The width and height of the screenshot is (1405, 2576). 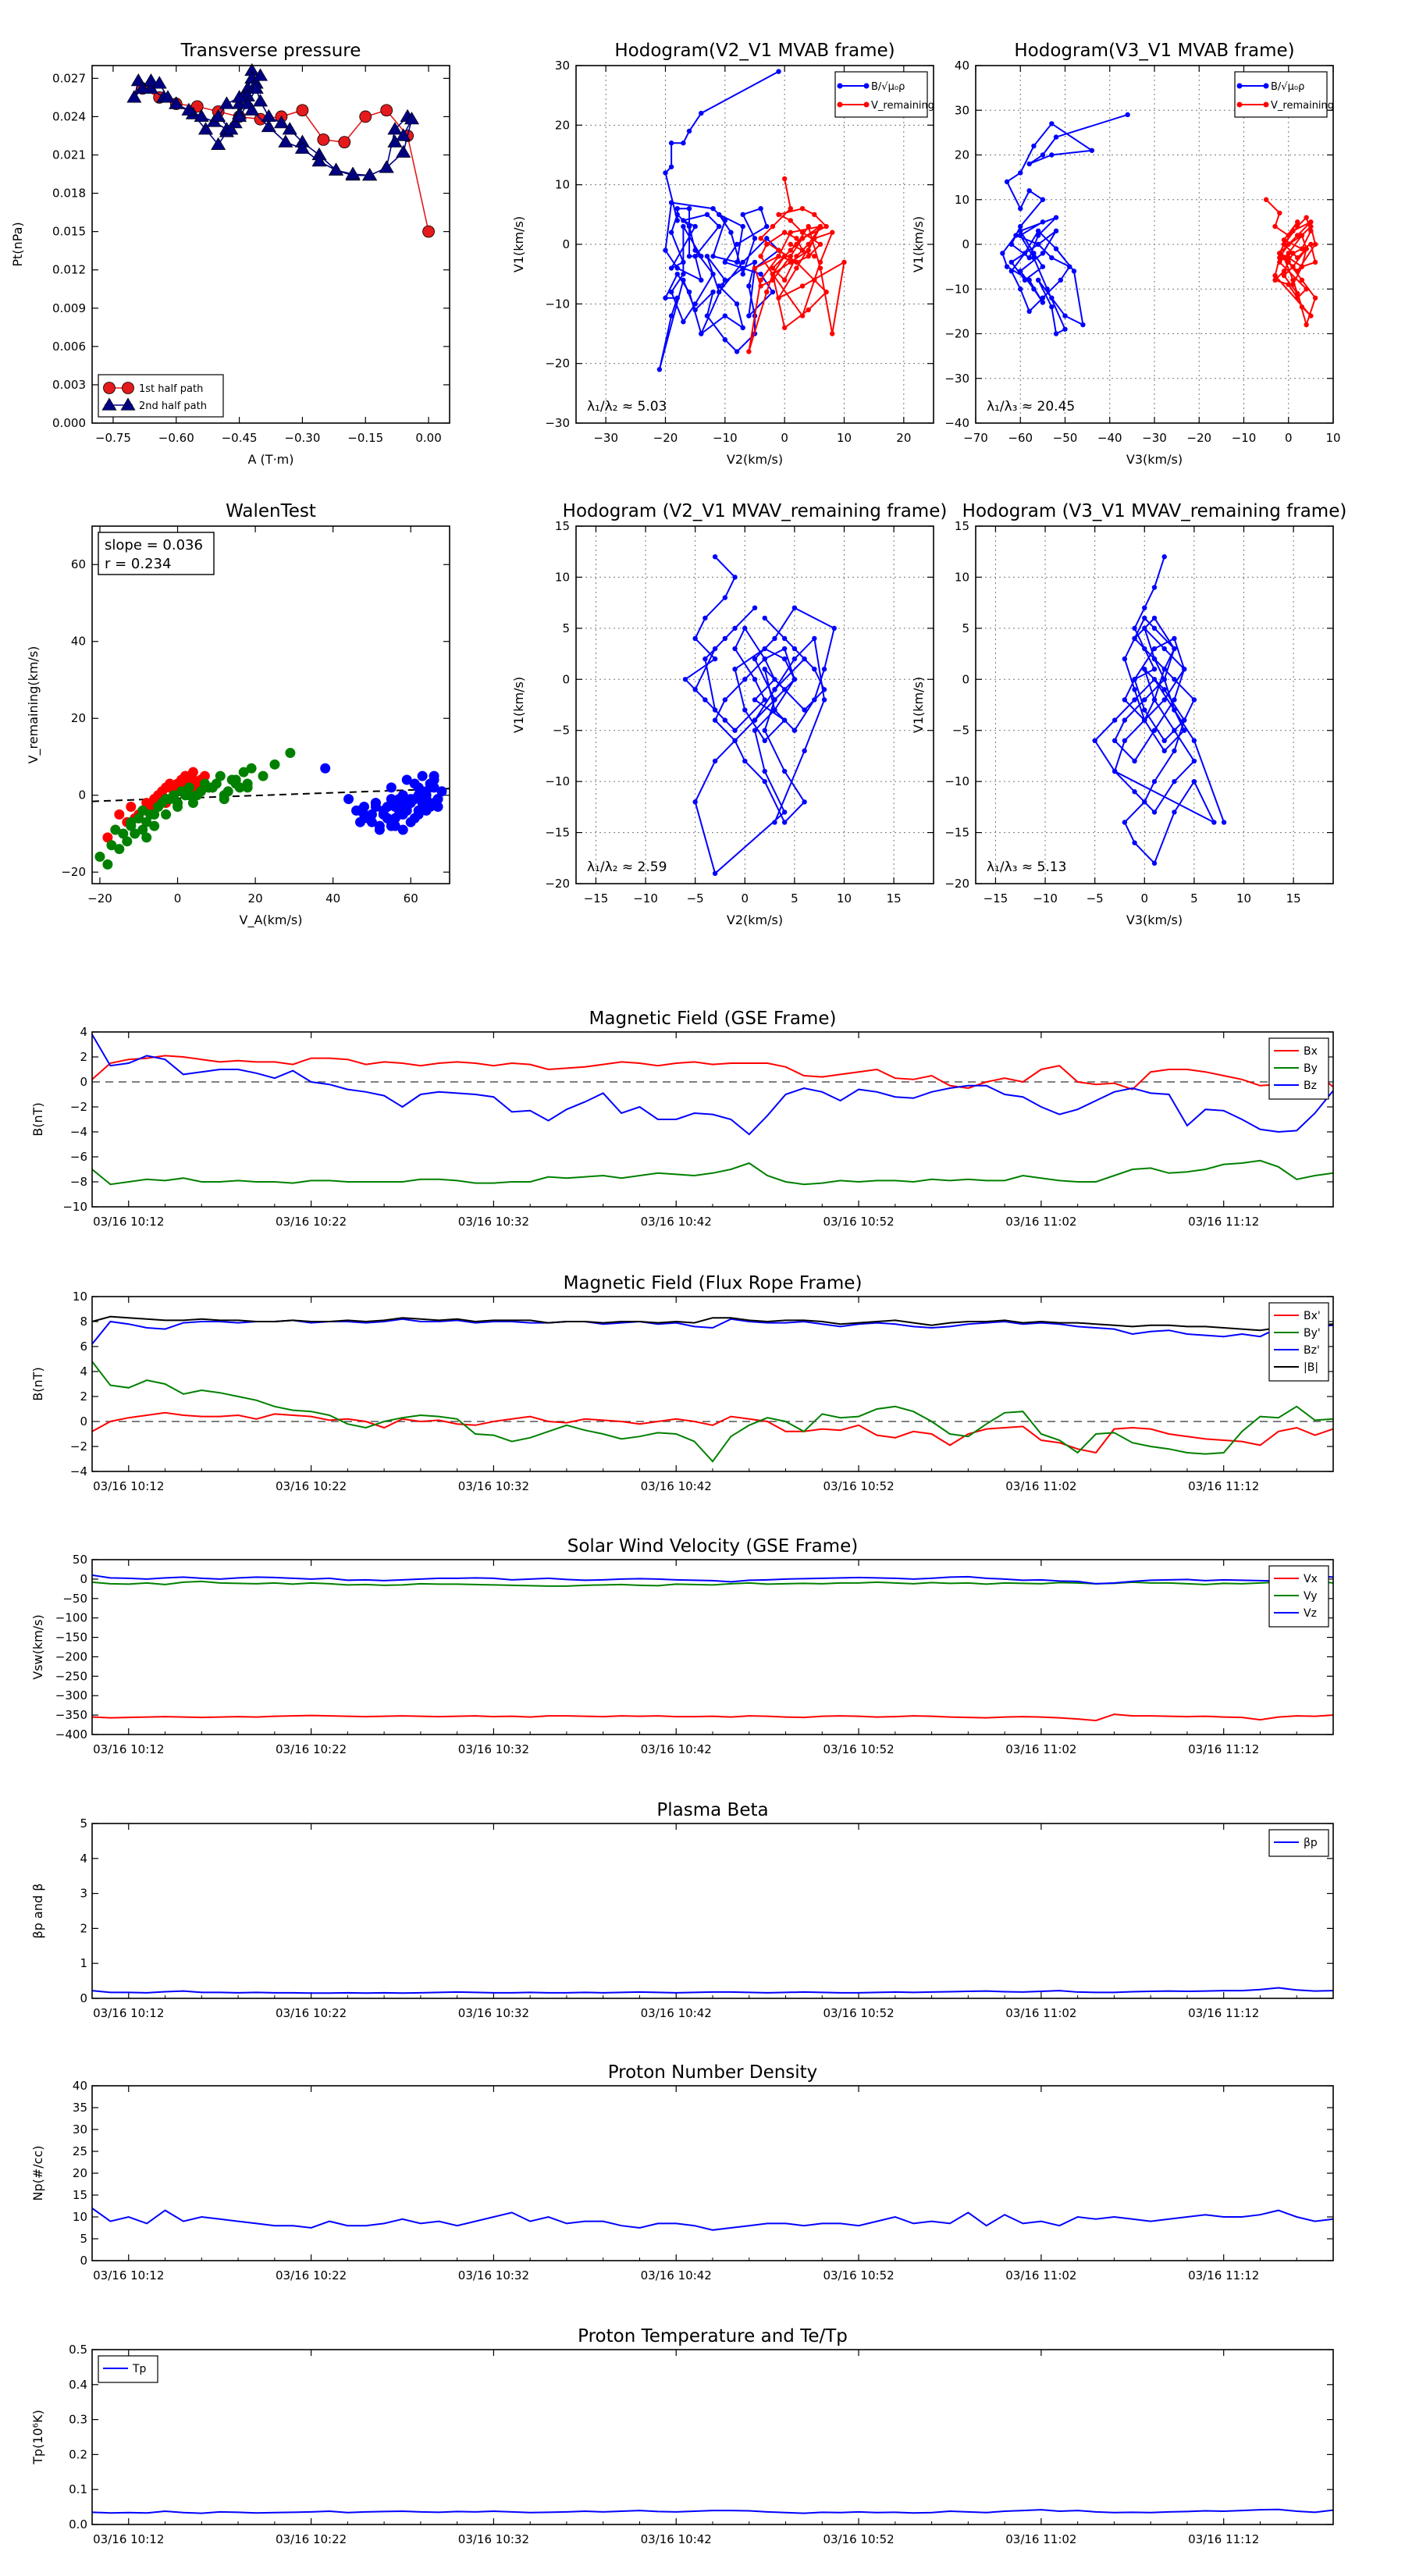 What do you see at coordinates (961, 731) in the screenshot?
I see `y-tick-label: −5` at bounding box center [961, 731].